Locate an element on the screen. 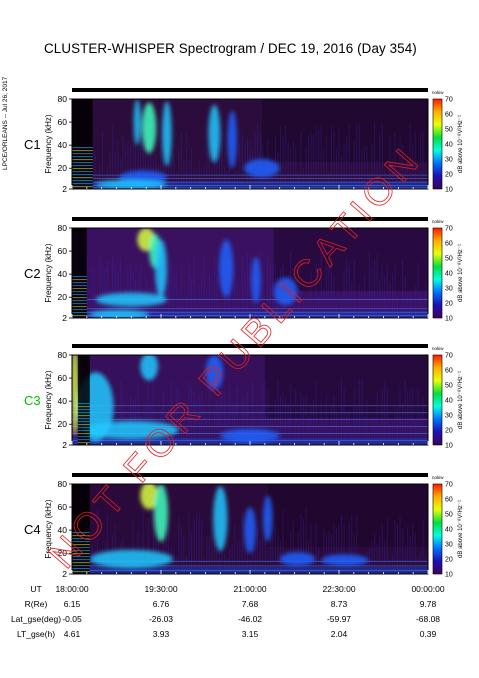 The width and height of the screenshot is (479, 678). ephemeris-value: -46.02 is located at coordinates (250, 619).